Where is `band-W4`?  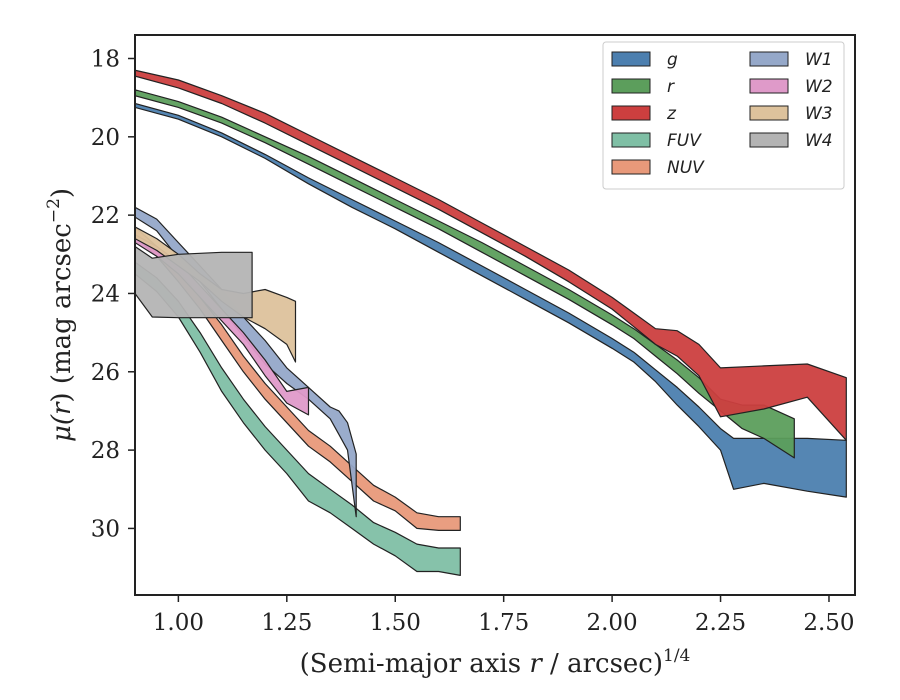
band-W4 is located at coordinates (194, 282).